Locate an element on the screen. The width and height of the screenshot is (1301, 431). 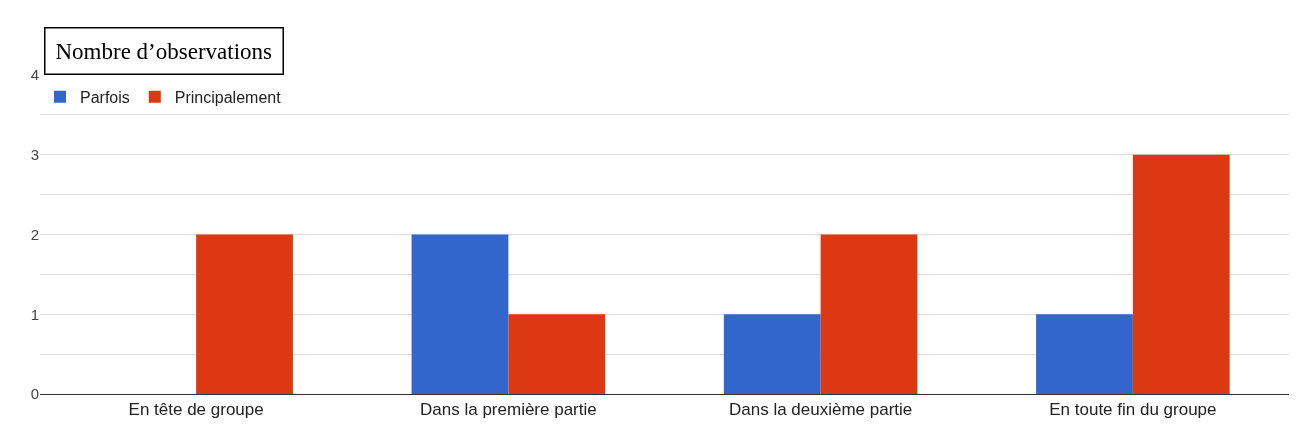
chart-title: Nombre d’observations is located at coordinates (164, 51).